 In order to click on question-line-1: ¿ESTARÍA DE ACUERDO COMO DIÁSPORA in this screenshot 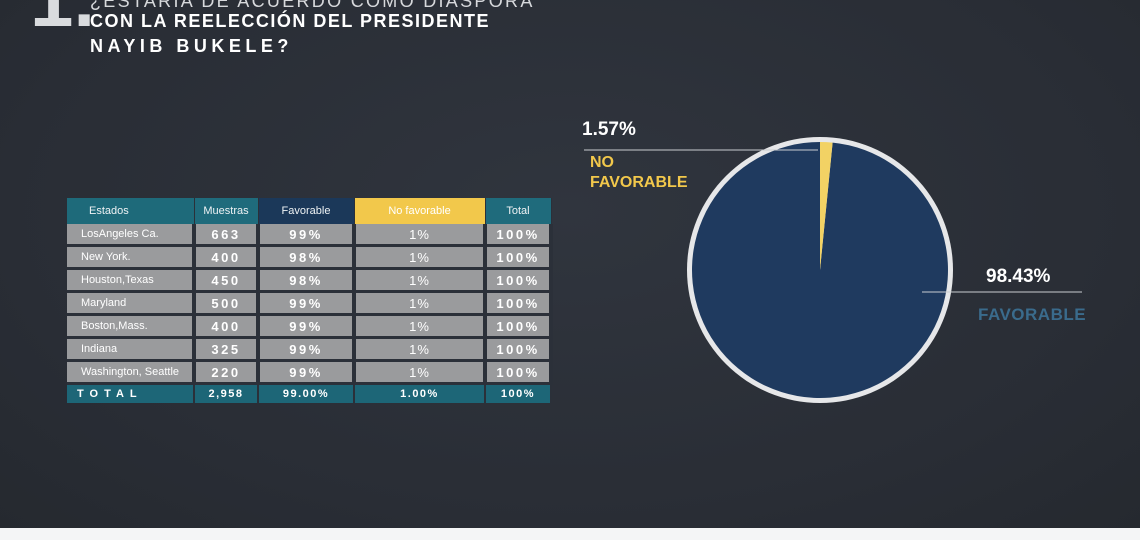, I will do `click(312, 5)`.